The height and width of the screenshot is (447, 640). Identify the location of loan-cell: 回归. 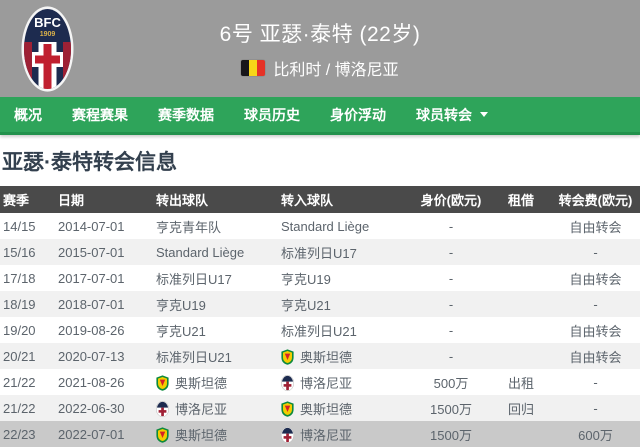
(520, 409).